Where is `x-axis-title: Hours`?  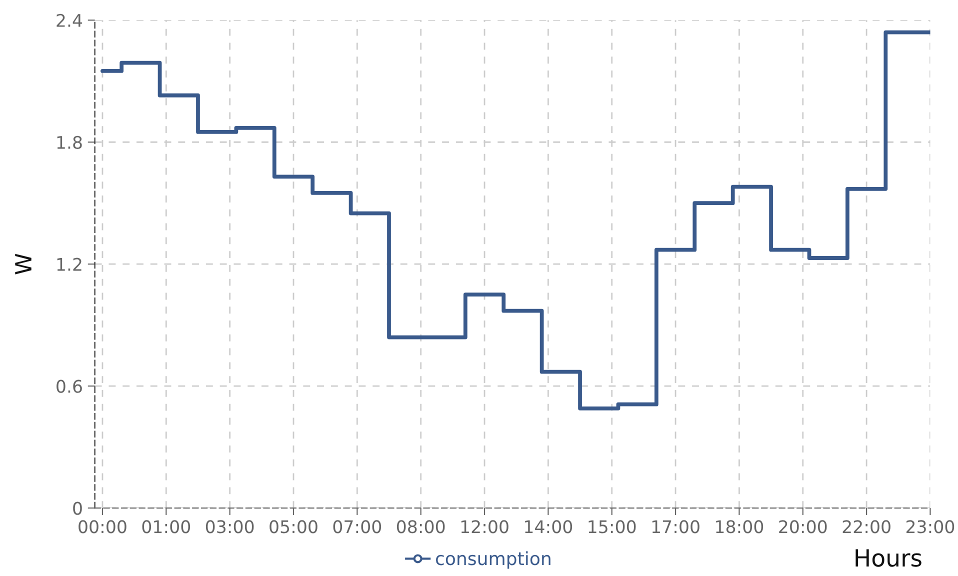 x-axis-title: Hours is located at coordinates (889, 558).